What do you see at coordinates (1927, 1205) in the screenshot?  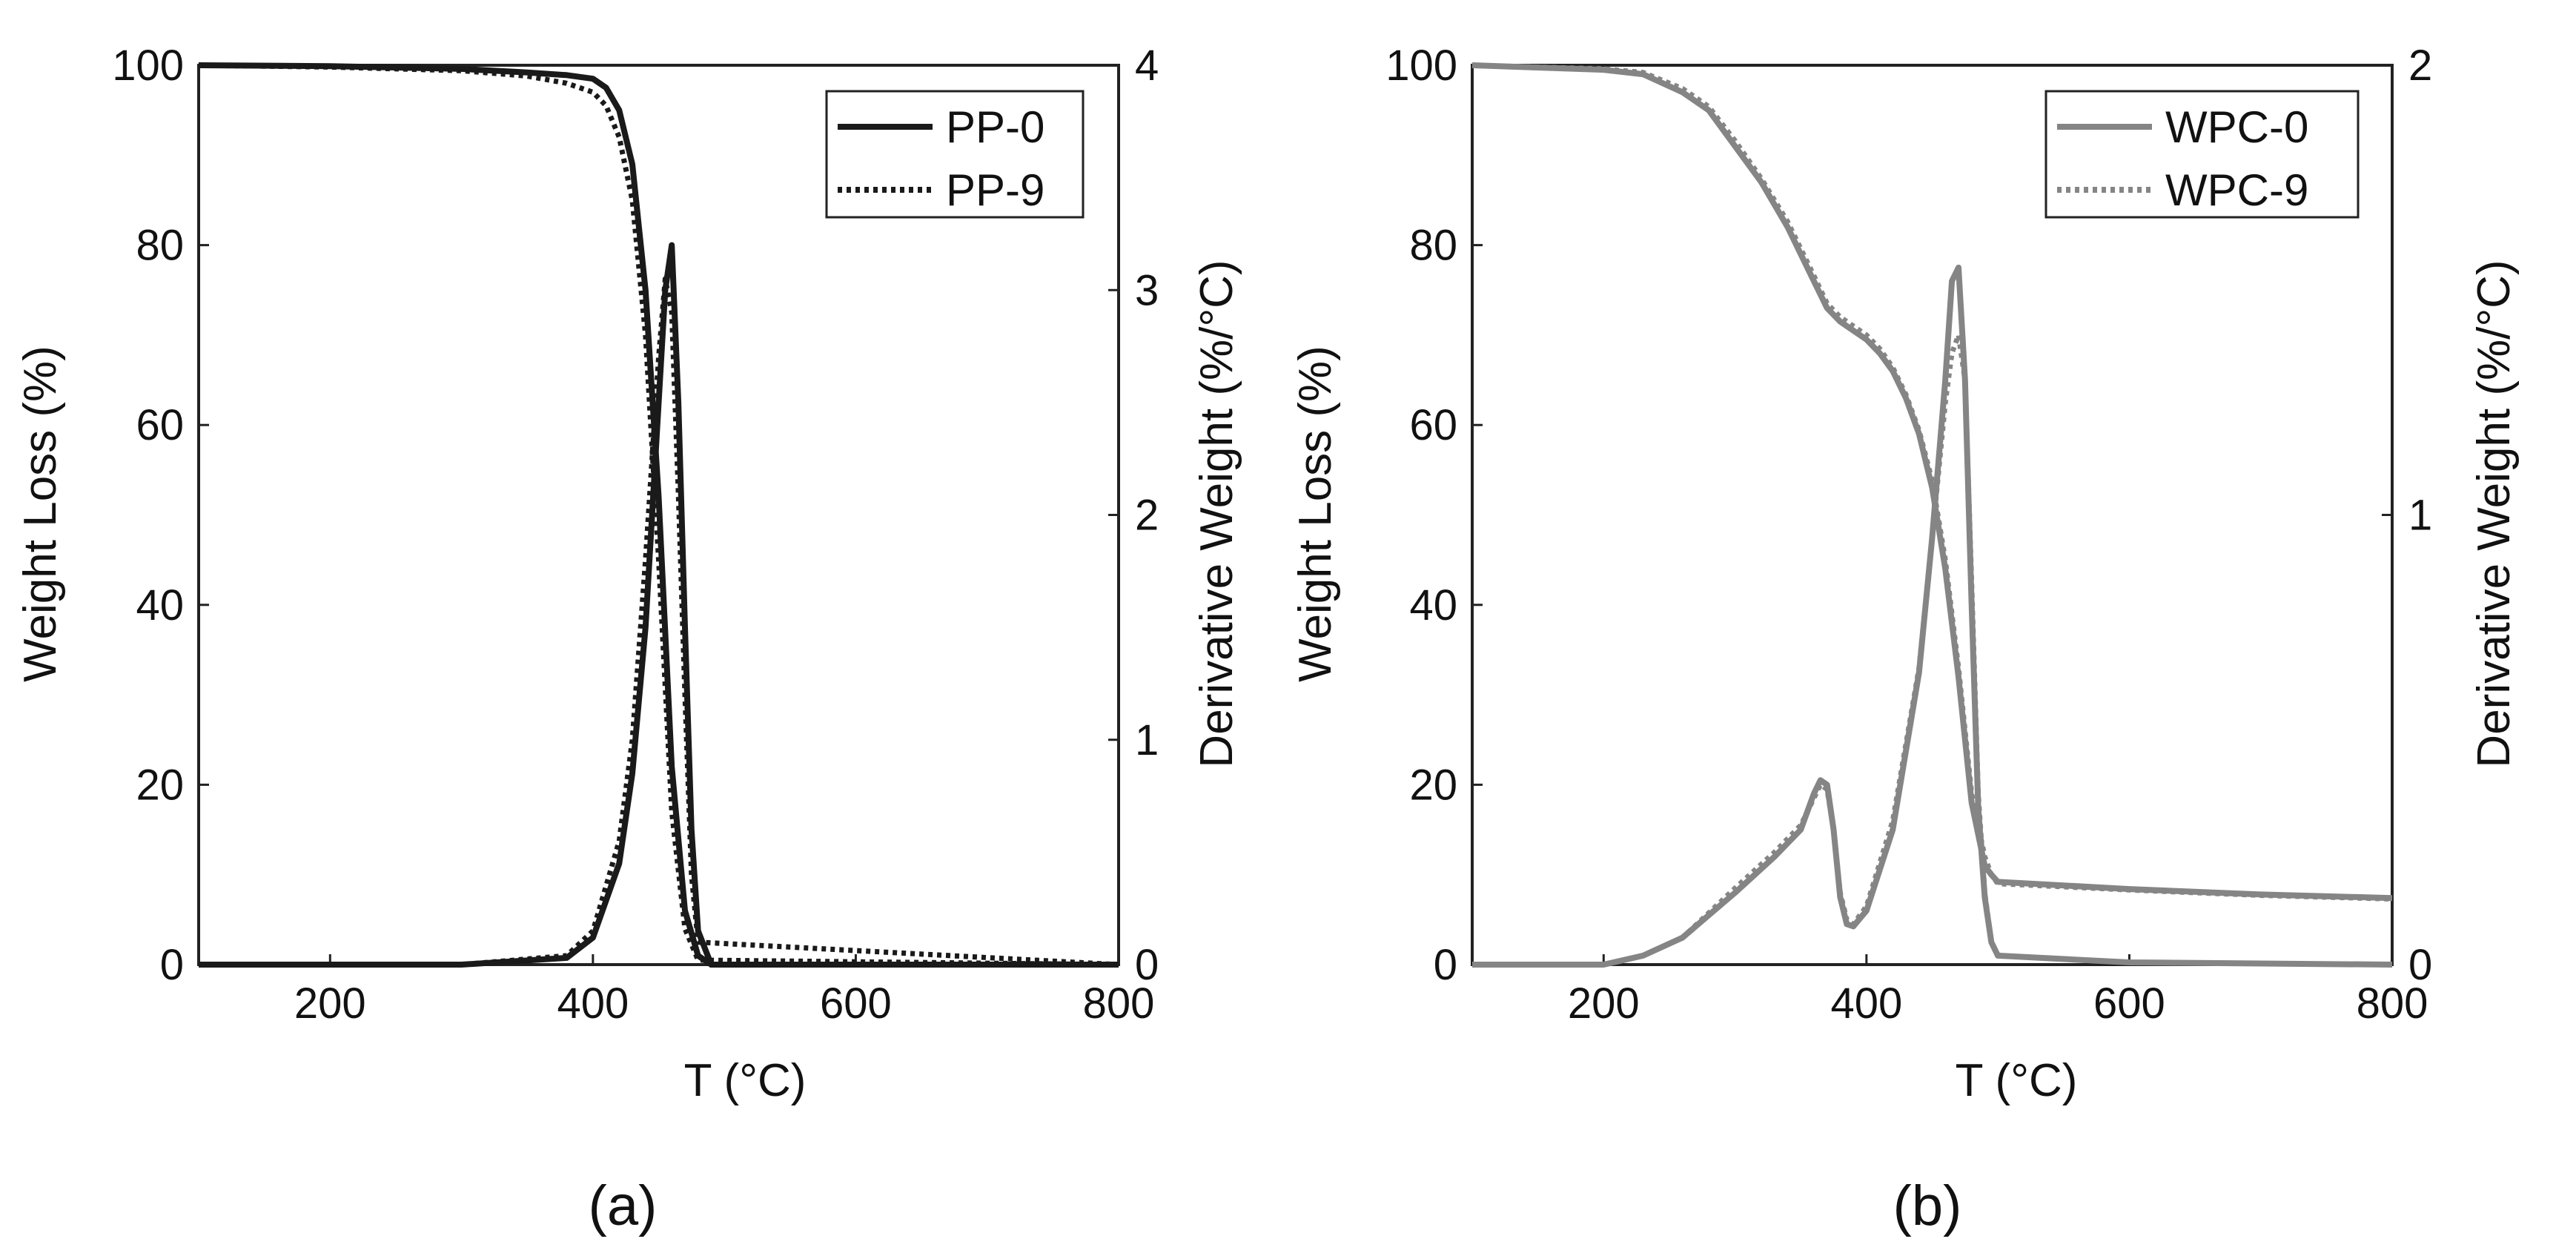 I see `panel-label-b: (b)` at bounding box center [1927, 1205].